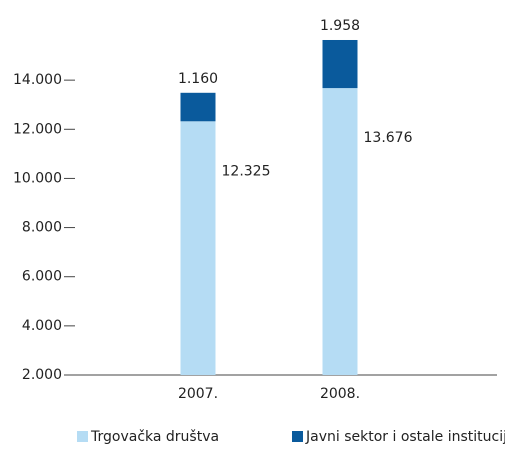 This screenshot has height=450, width=505. I want to click on value-label: 12.325, so click(246, 171).